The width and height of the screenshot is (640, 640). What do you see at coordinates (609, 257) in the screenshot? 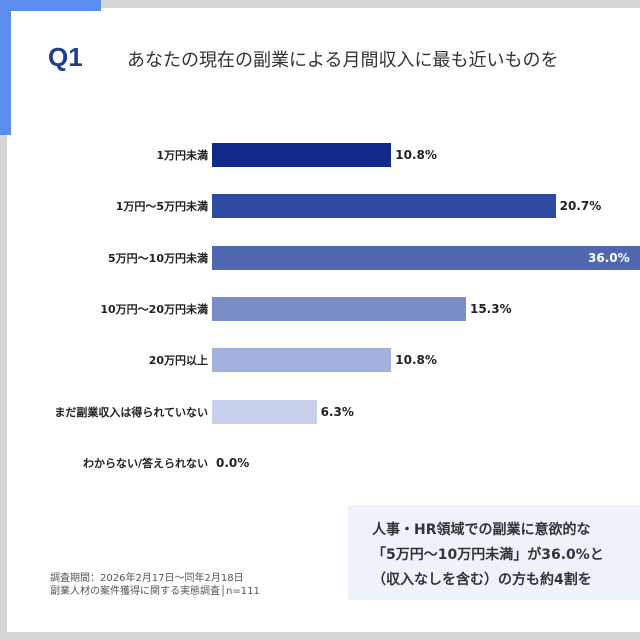
I see `value-label: 36.0%` at bounding box center [609, 257].